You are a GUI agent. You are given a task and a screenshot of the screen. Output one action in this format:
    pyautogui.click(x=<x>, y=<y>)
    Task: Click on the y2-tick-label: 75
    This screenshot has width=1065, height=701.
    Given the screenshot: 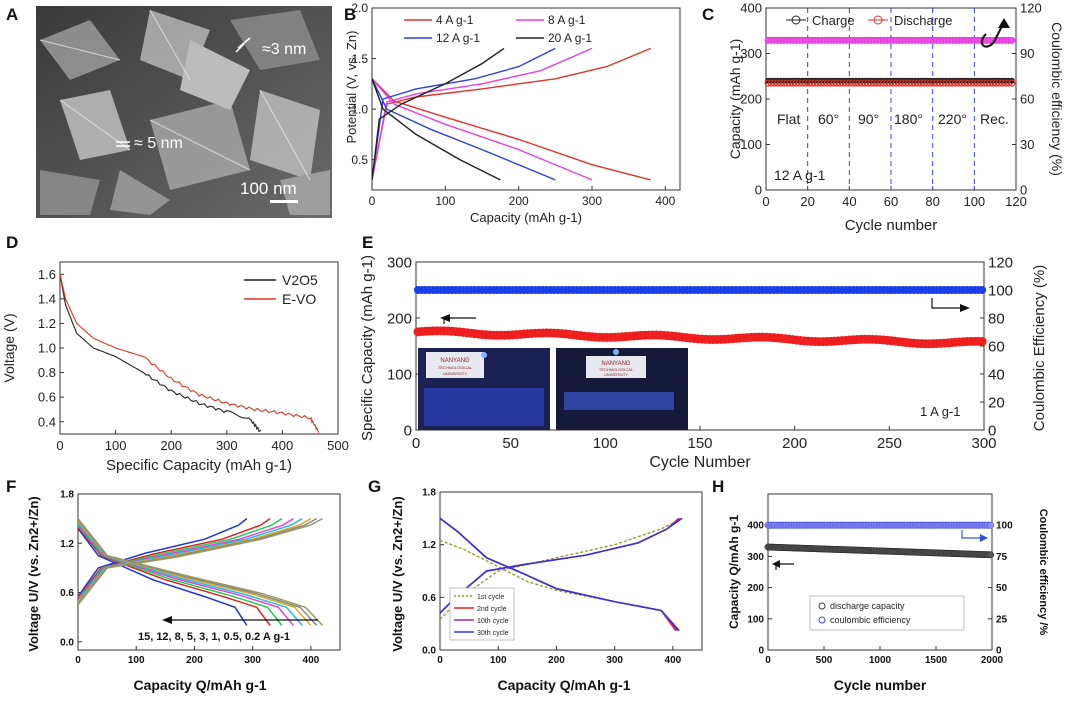 What is the action you would take?
    pyautogui.click(x=1002, y=557)
    